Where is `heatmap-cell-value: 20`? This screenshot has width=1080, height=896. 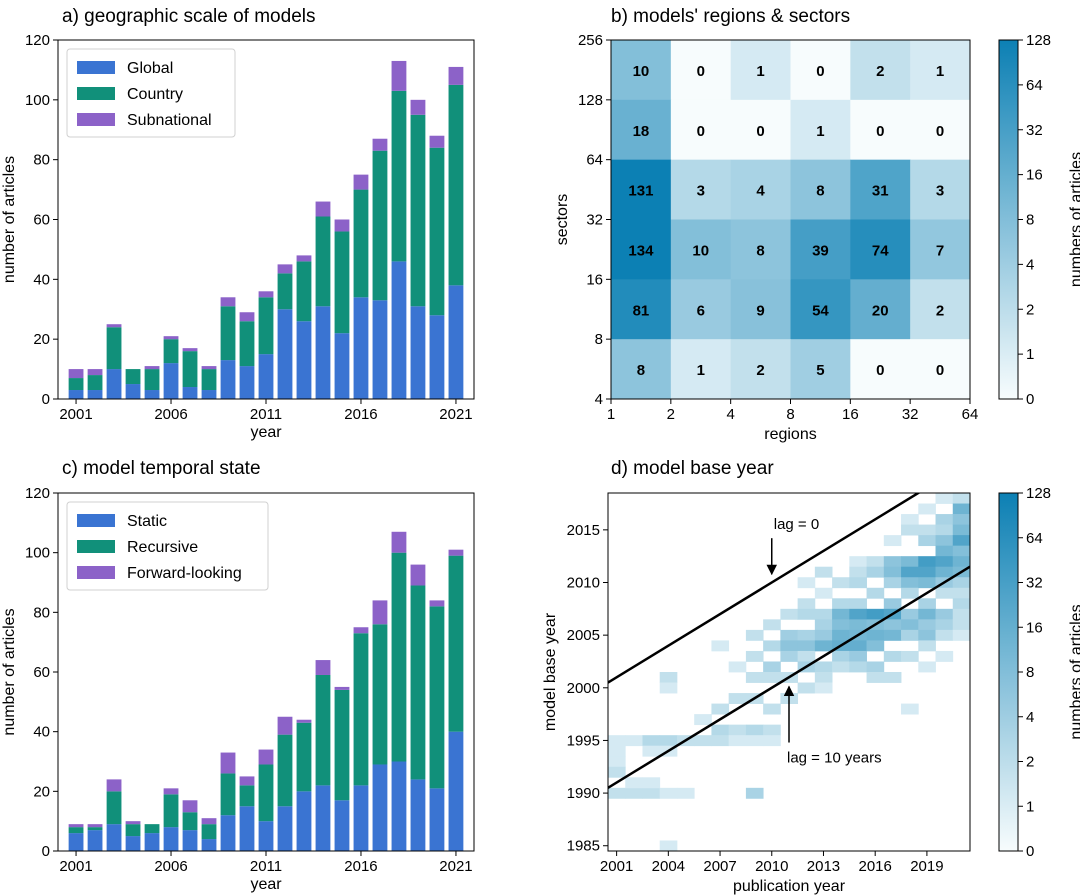 heatmap-cell-value: 20 is located at coordinates (880, 310).